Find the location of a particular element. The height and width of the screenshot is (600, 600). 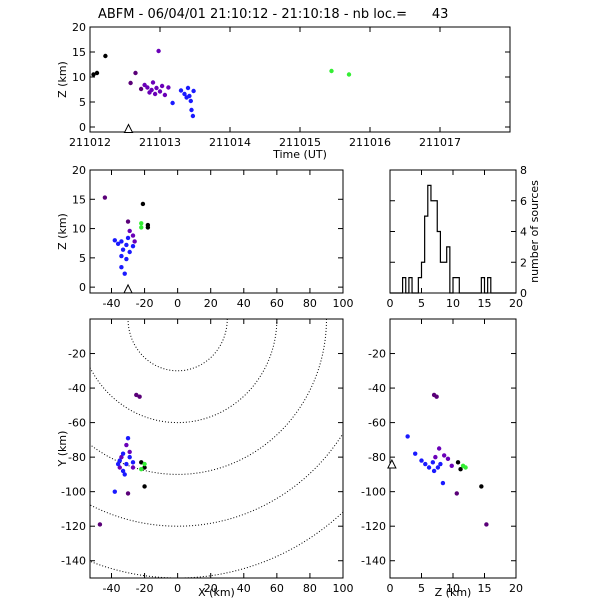

y-tick-label: -40 is located at coordinates (77, 388).